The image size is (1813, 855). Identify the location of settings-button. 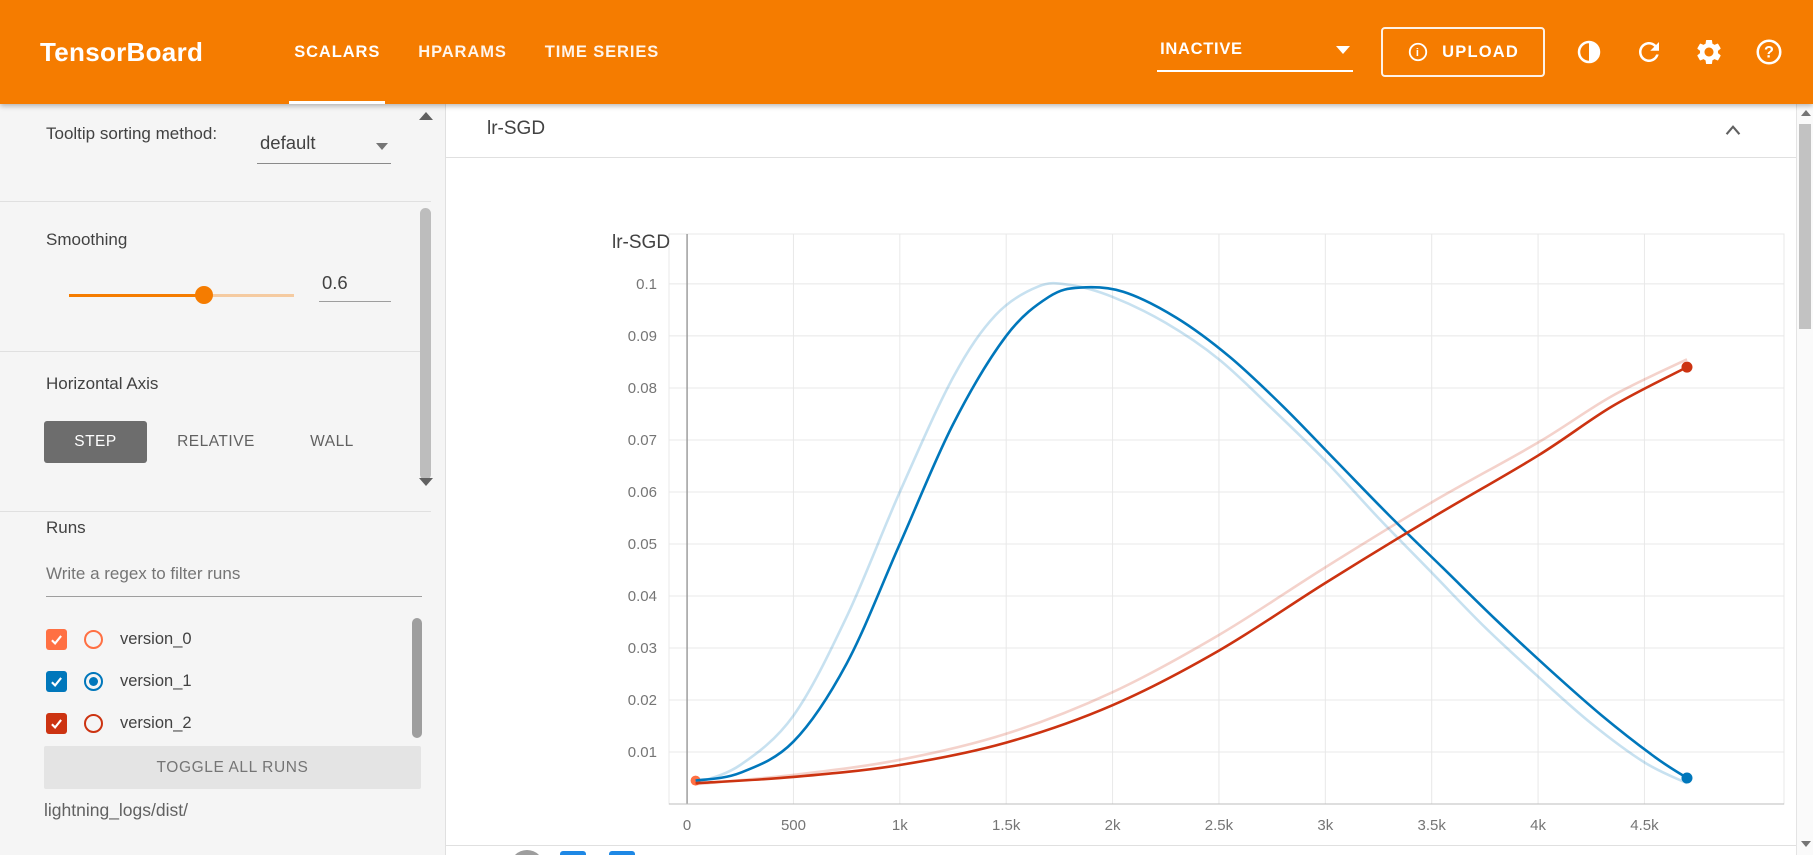
(1709, 52).